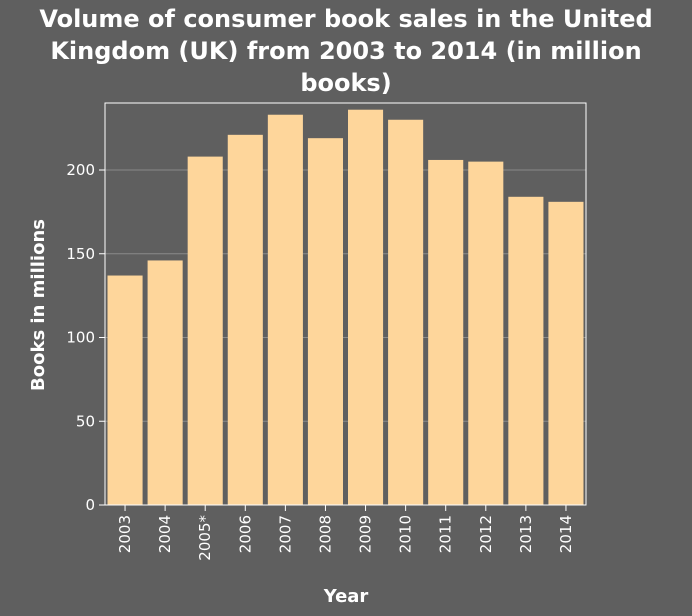 The height and width of the screenshot is (616, 692). I want to click on bar-2005*, so click(205, 330).